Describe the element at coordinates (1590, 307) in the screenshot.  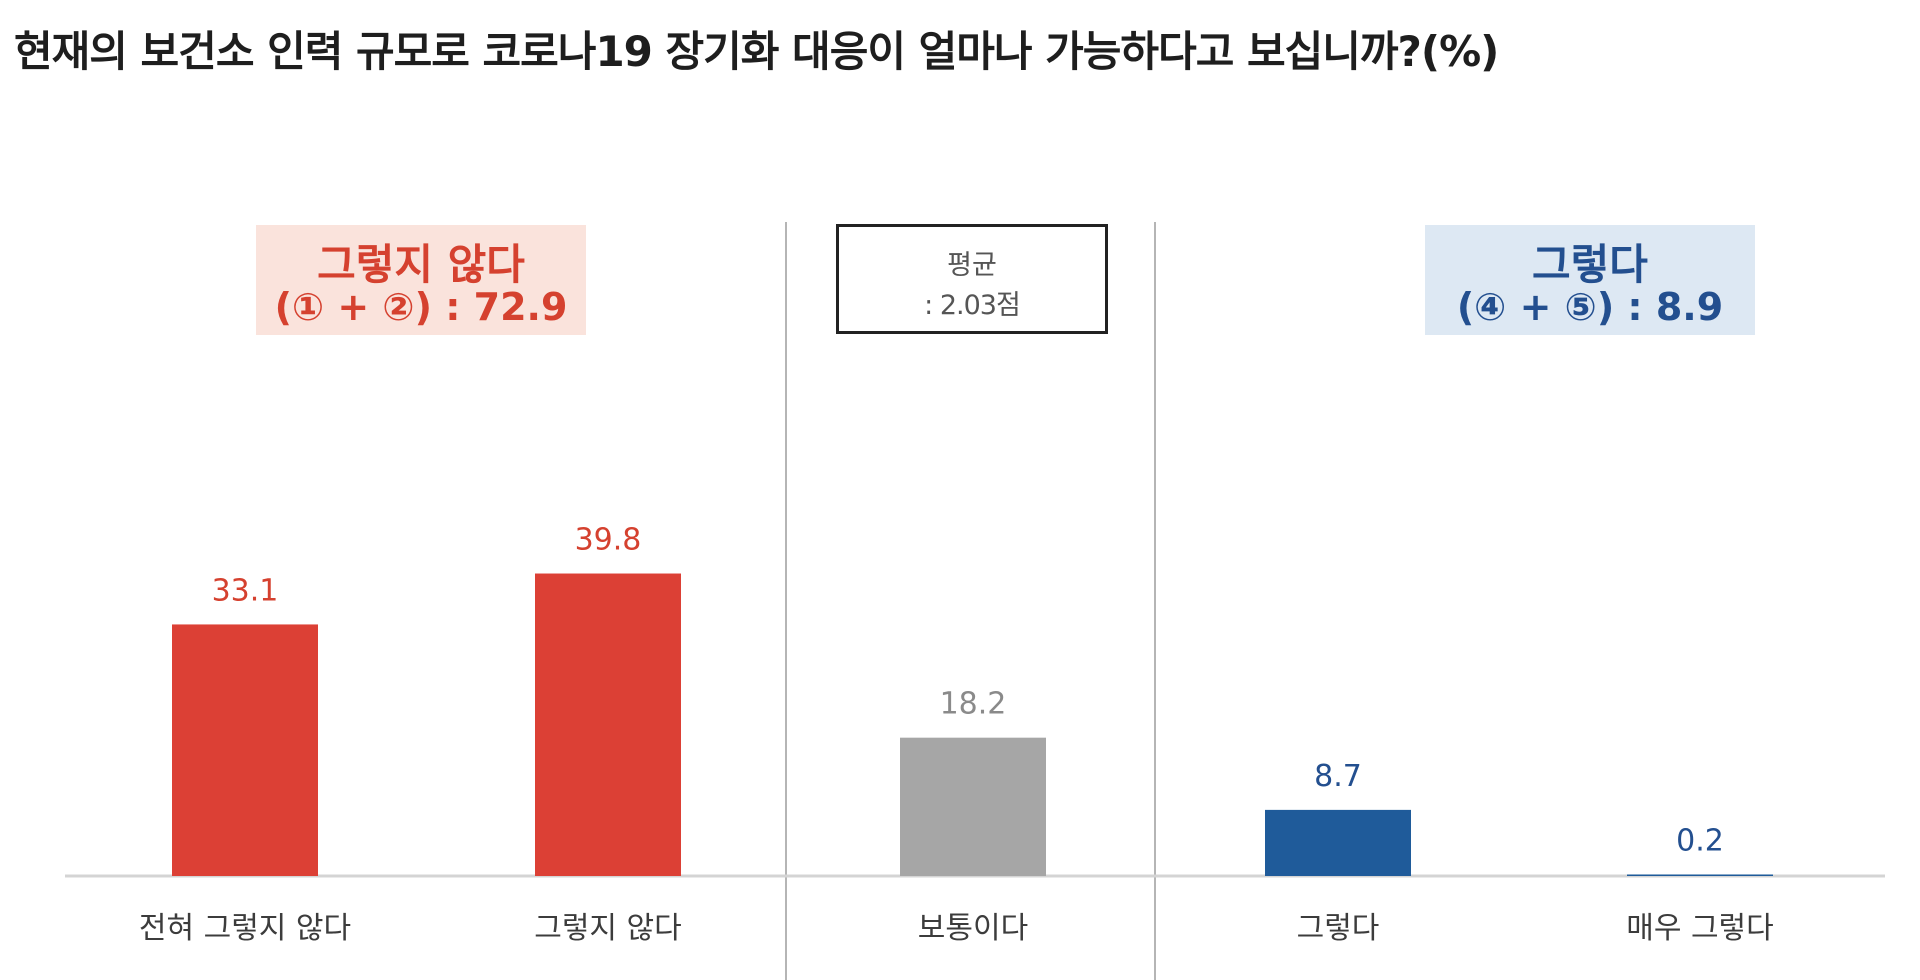
I see `positive-group-sum: (④ + ⑤) : 8.9` at that location.